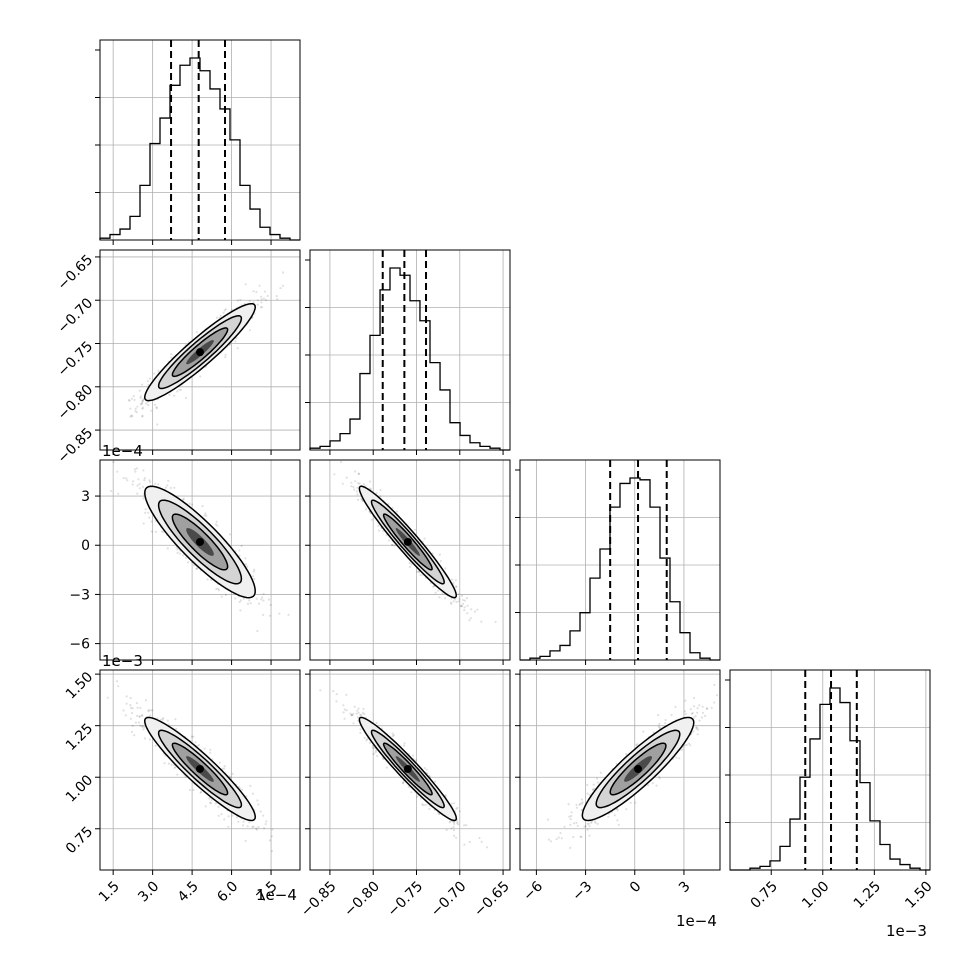 This screenshot has width=970, height=975. Describe the element at coordinates (406, 899) in the screenshot. I see `x-tick-label-1-2: −0.75` at that location.